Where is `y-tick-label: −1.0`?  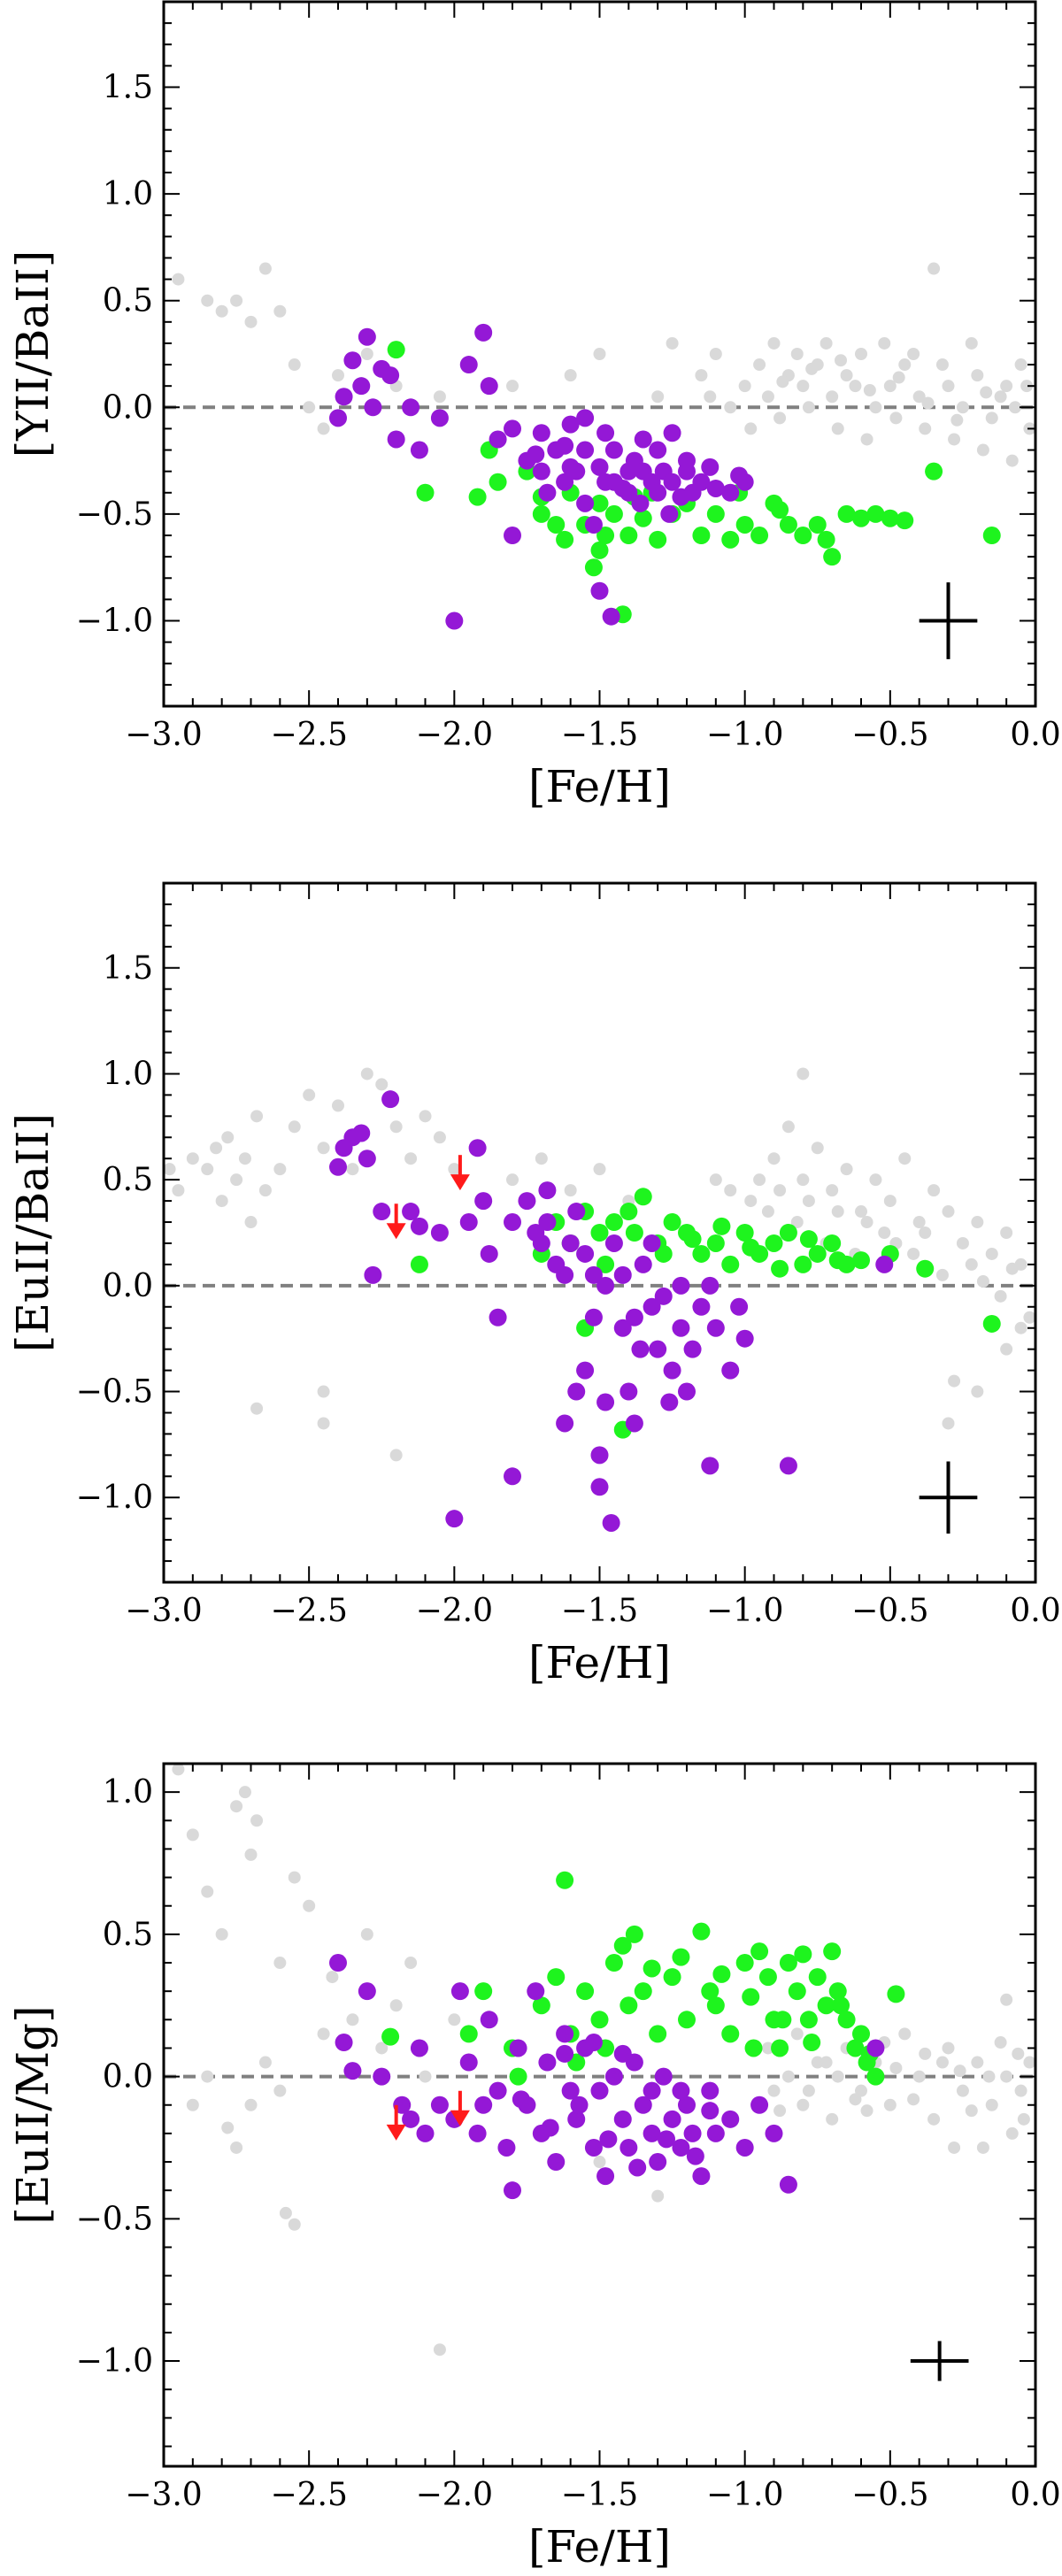
y-tick-label: −1.0 is located at coordinates (115, 1498).